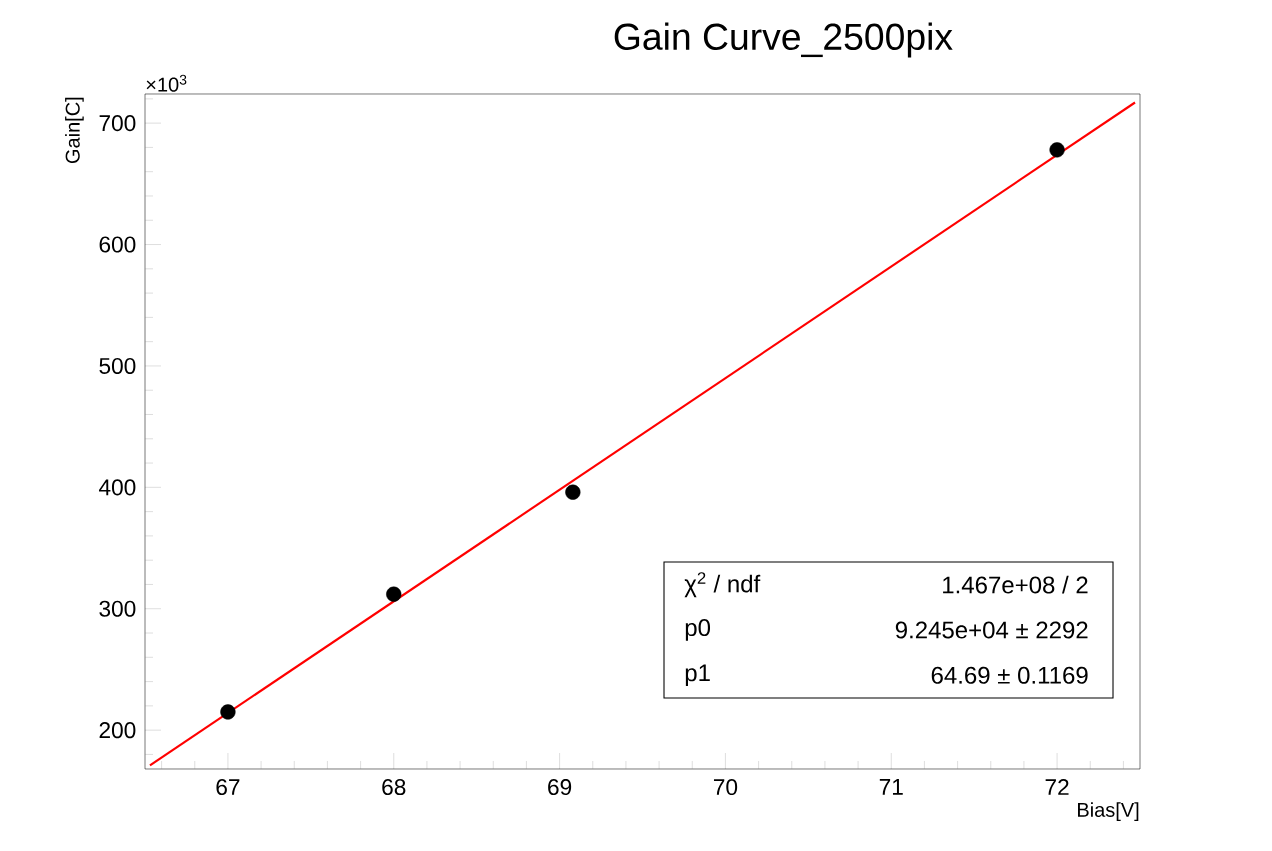 The height and width of the screenshot is (851, 1272). I want to click on annotation: 1.467e+08 / 2, so click(1015, 584).